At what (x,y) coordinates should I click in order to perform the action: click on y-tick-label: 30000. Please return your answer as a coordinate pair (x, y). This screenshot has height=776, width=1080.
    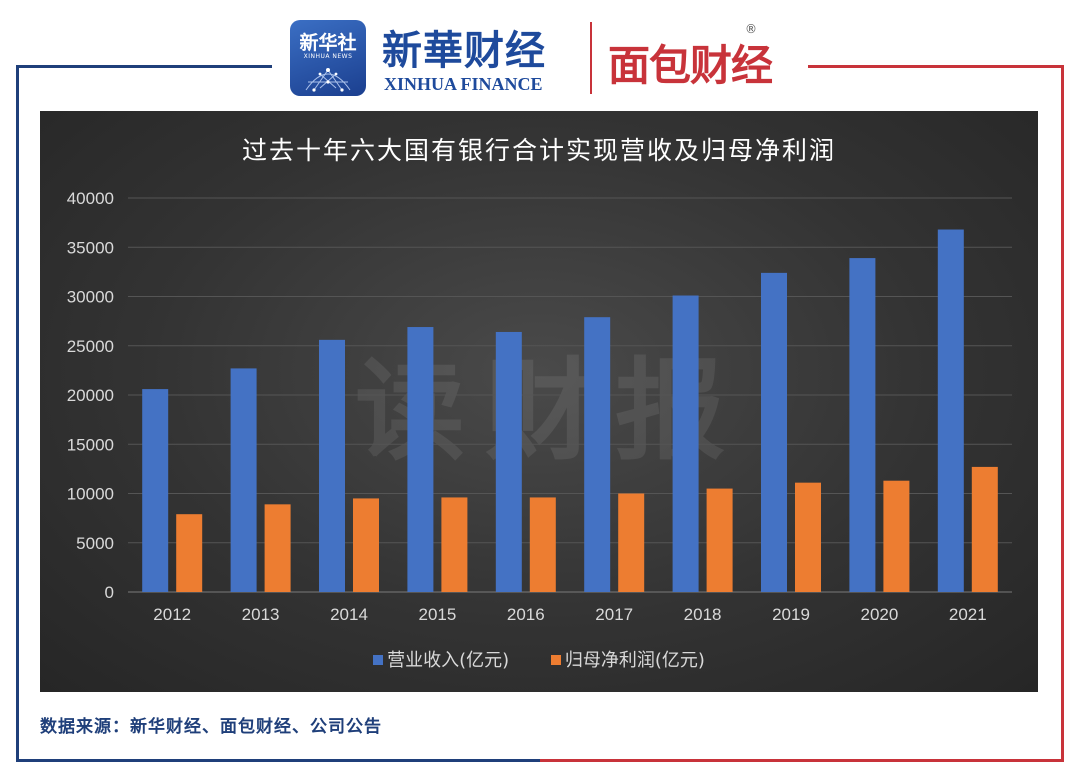
    Looking at the image, I should click on (90, 297).